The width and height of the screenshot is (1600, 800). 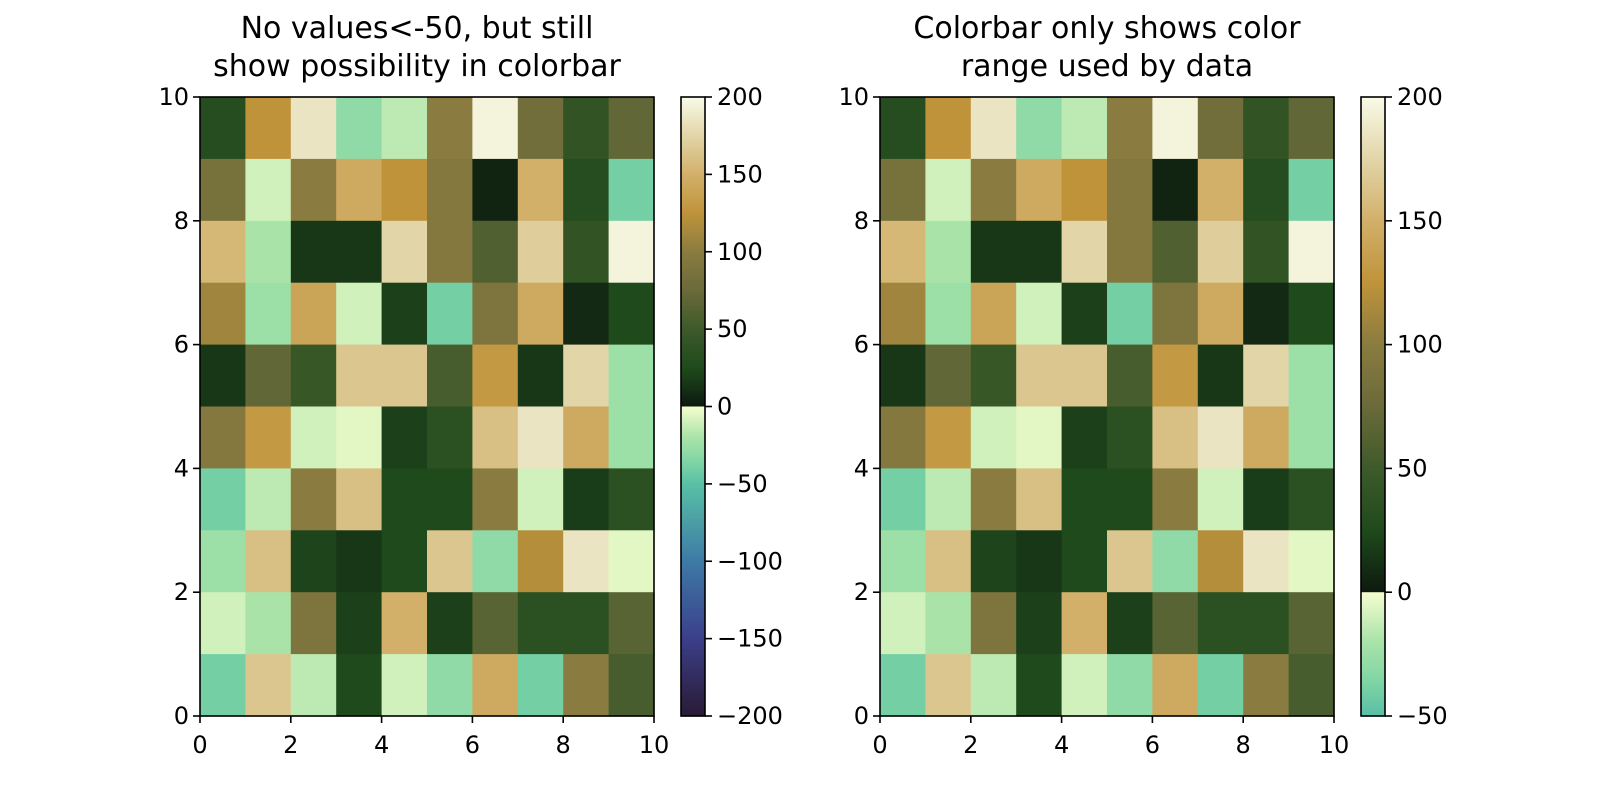 What do you see at coordinates (181, 221) in the screenshot?
I see `y-tick-label: 8` at bounding box center [181, 221].